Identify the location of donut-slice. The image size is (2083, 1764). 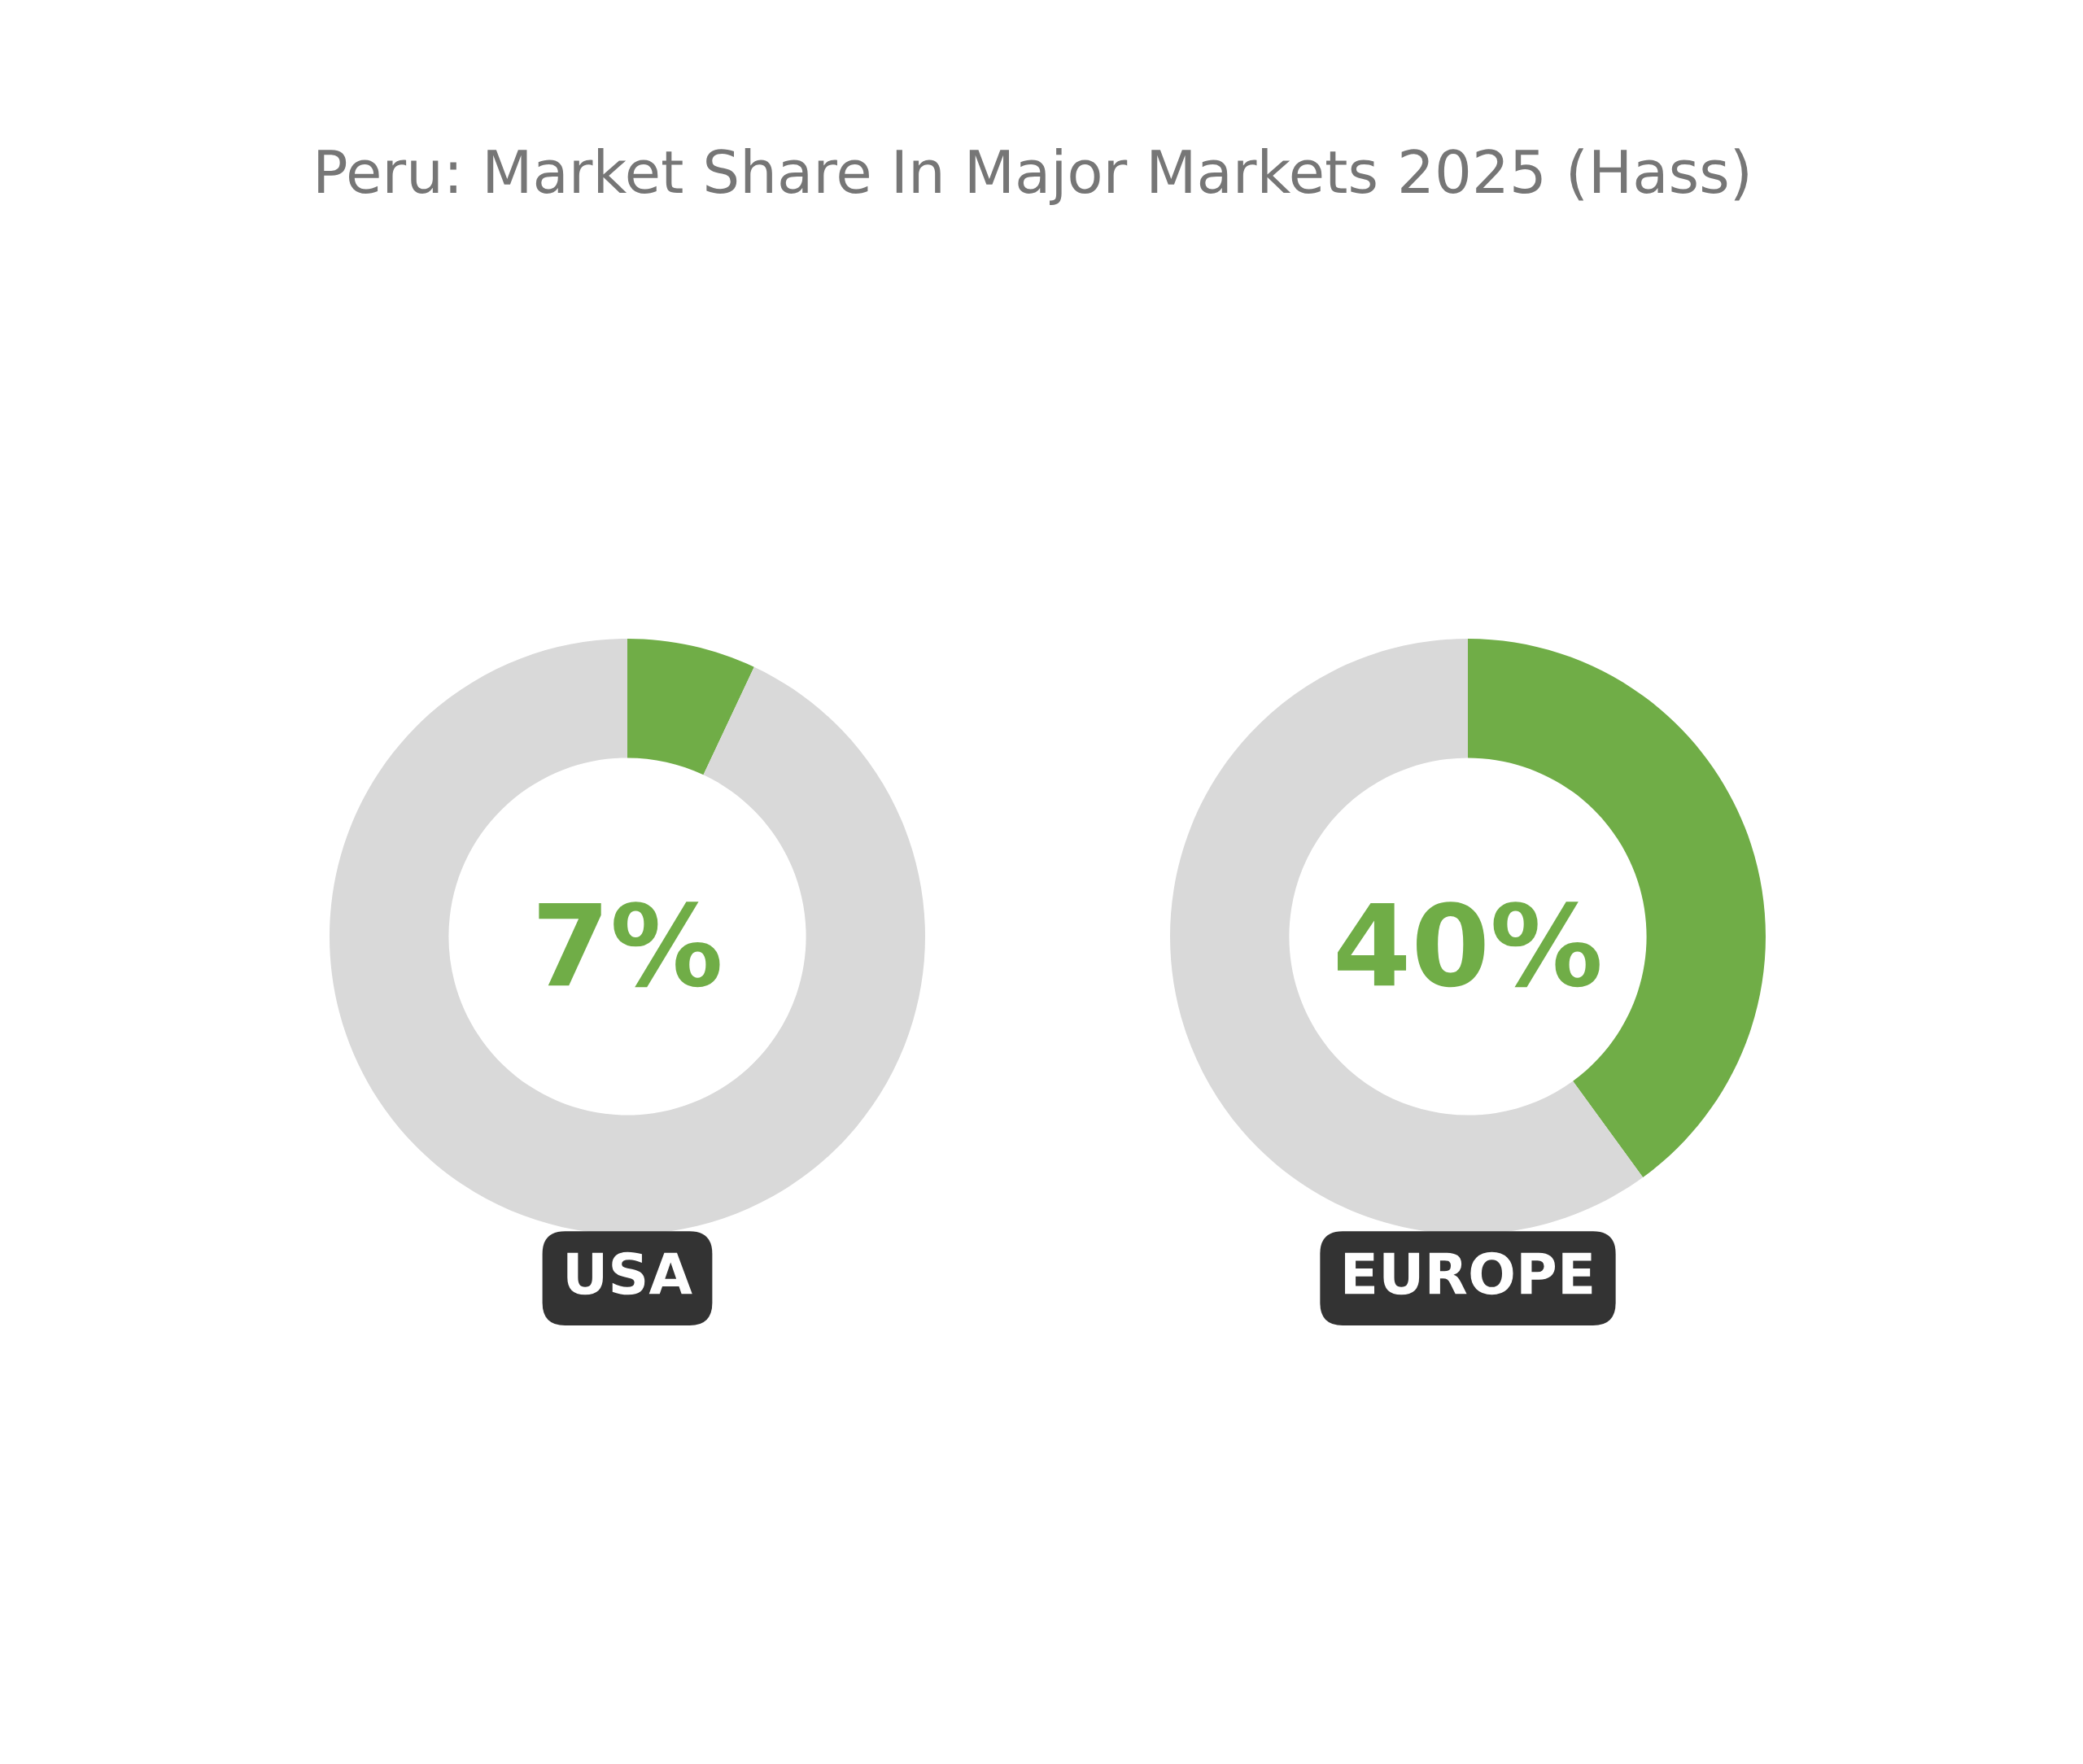
(690, 707).